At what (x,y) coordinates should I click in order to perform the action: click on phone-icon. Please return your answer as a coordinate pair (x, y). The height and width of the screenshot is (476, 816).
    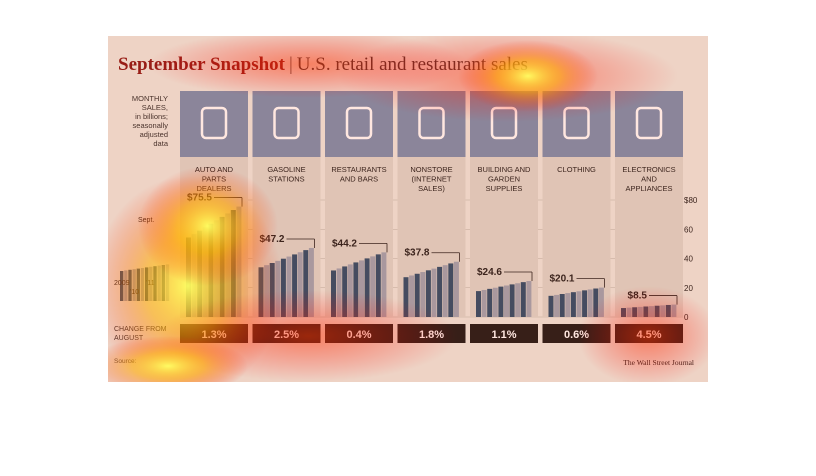
    Looking at the image, I should click on (649, 124).